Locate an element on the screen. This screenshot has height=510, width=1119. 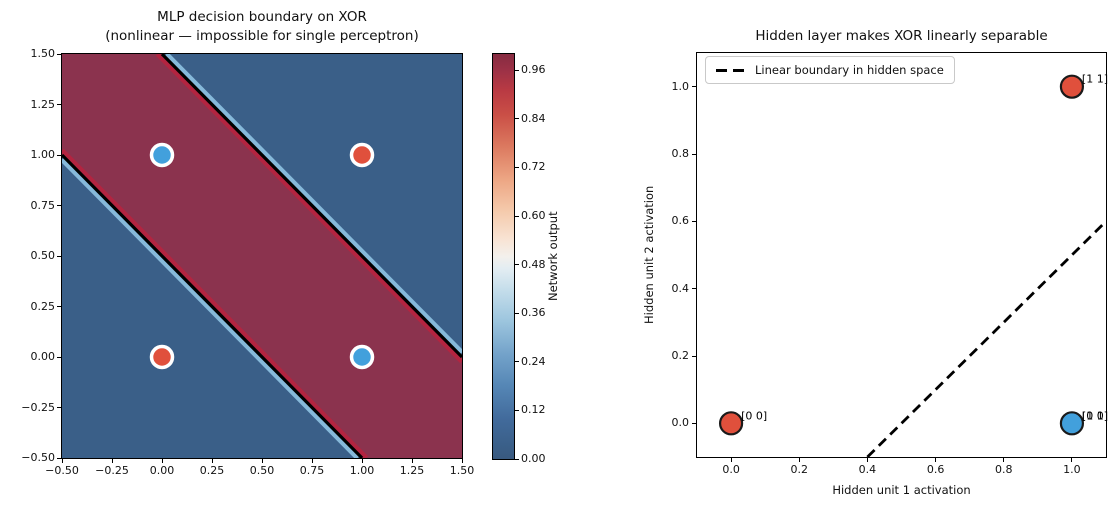
linear-boundary-dashed-line is located at coordinates (986, 339).